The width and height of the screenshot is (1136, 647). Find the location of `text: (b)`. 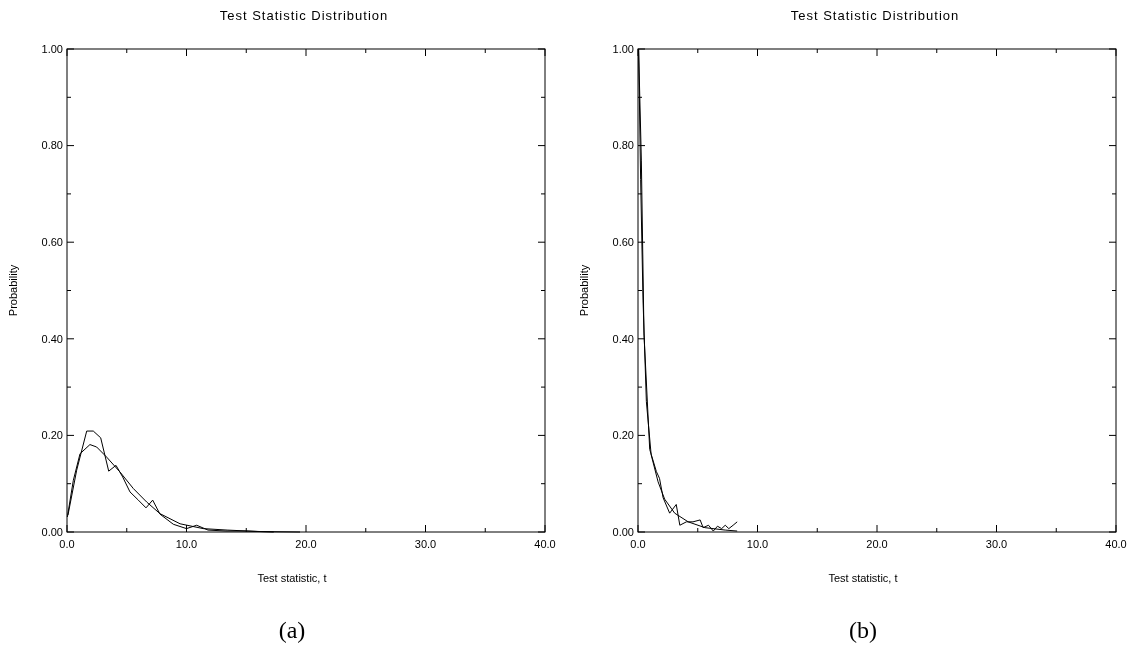

text: (b) is located at coordinates (863, 630).